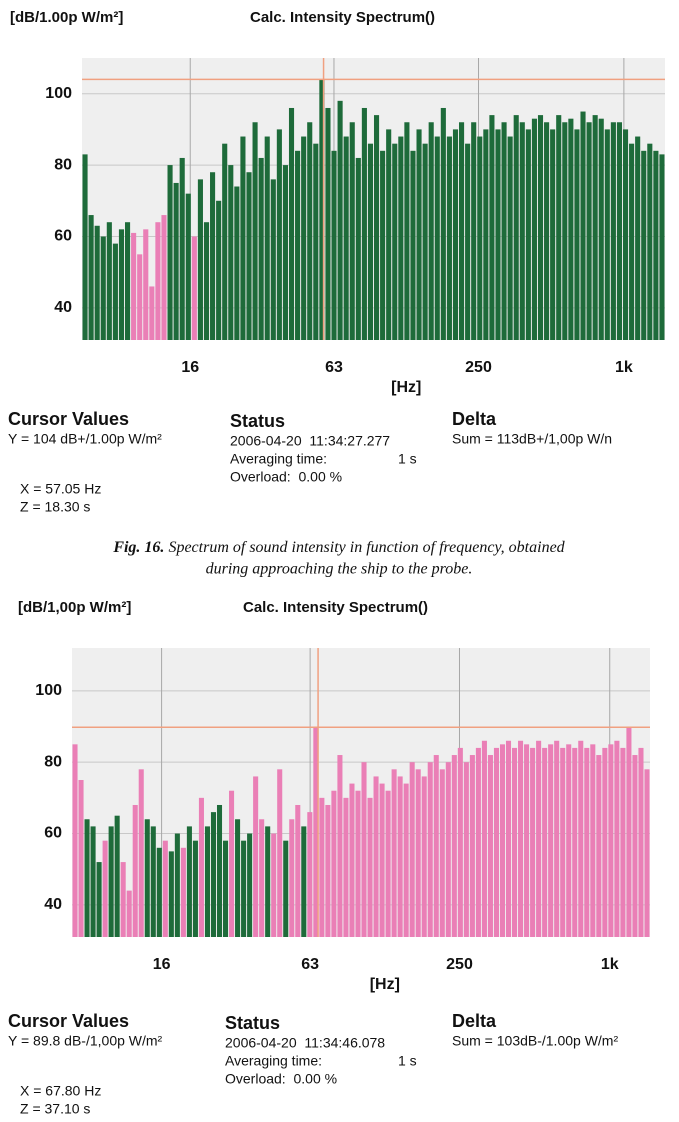  I want to click on x-tick-label: 63, so click(334, 367).